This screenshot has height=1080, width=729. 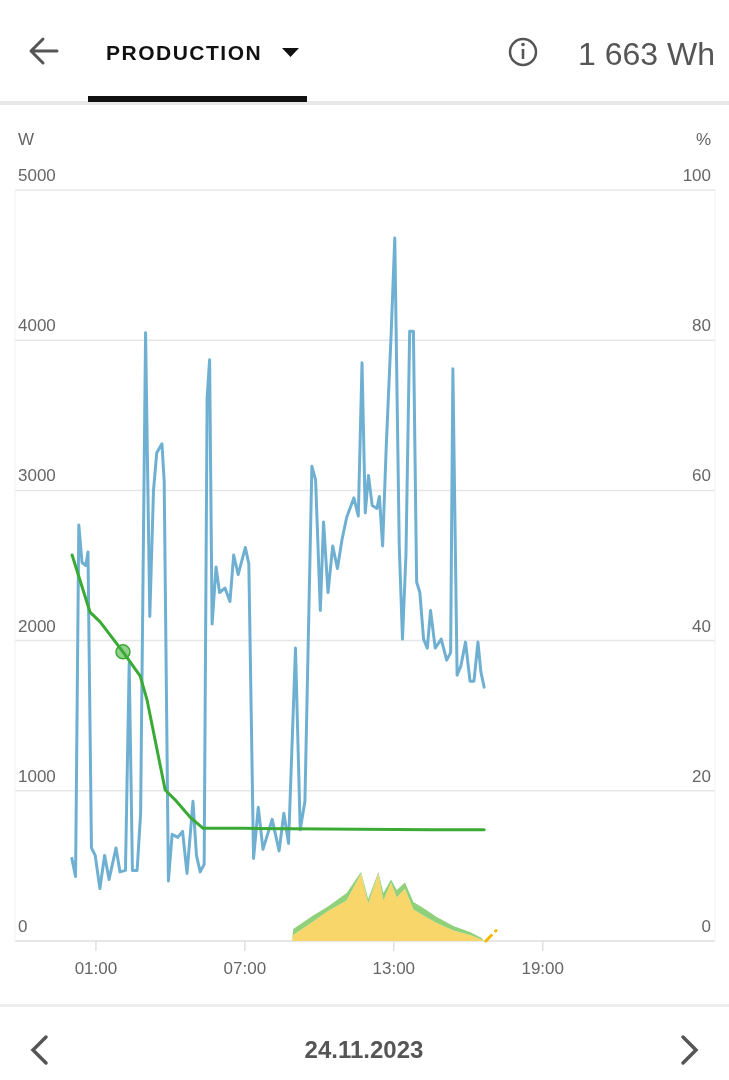 What do you see at coordinates (542, 968) in the screenshot?
I see `x-tick-label: 19:00` at bounding box center [542, 968].